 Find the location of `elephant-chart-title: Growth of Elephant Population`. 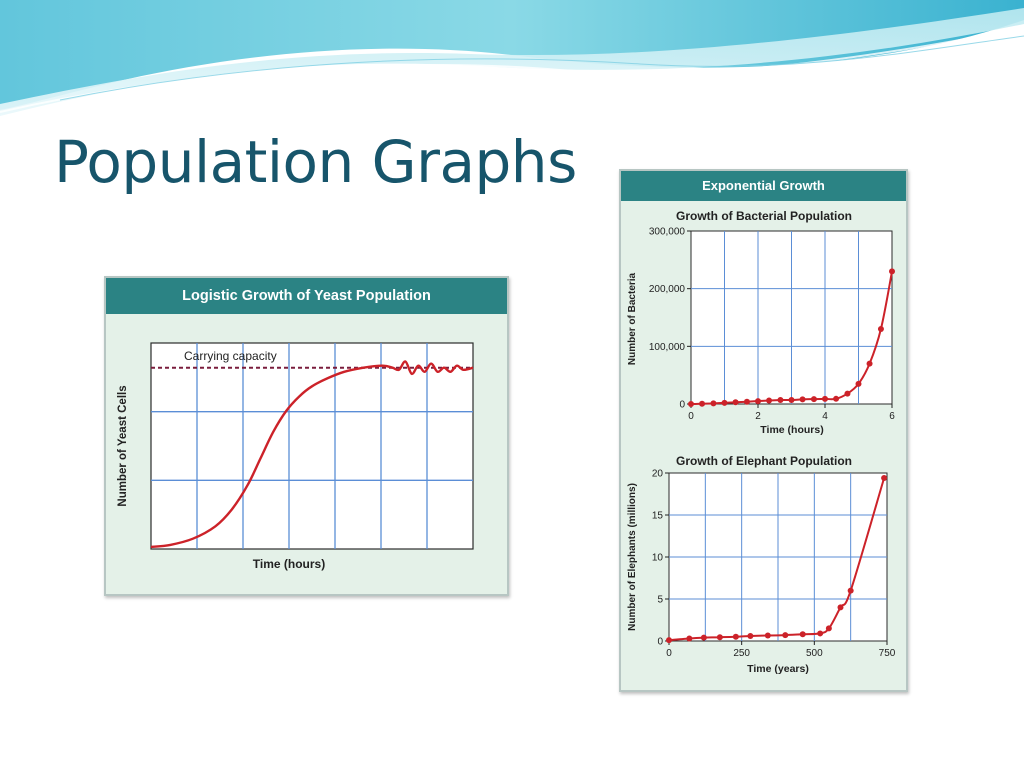

elephant-chart-title: Growth of Elephant Population is located at coordinates (764, 461).